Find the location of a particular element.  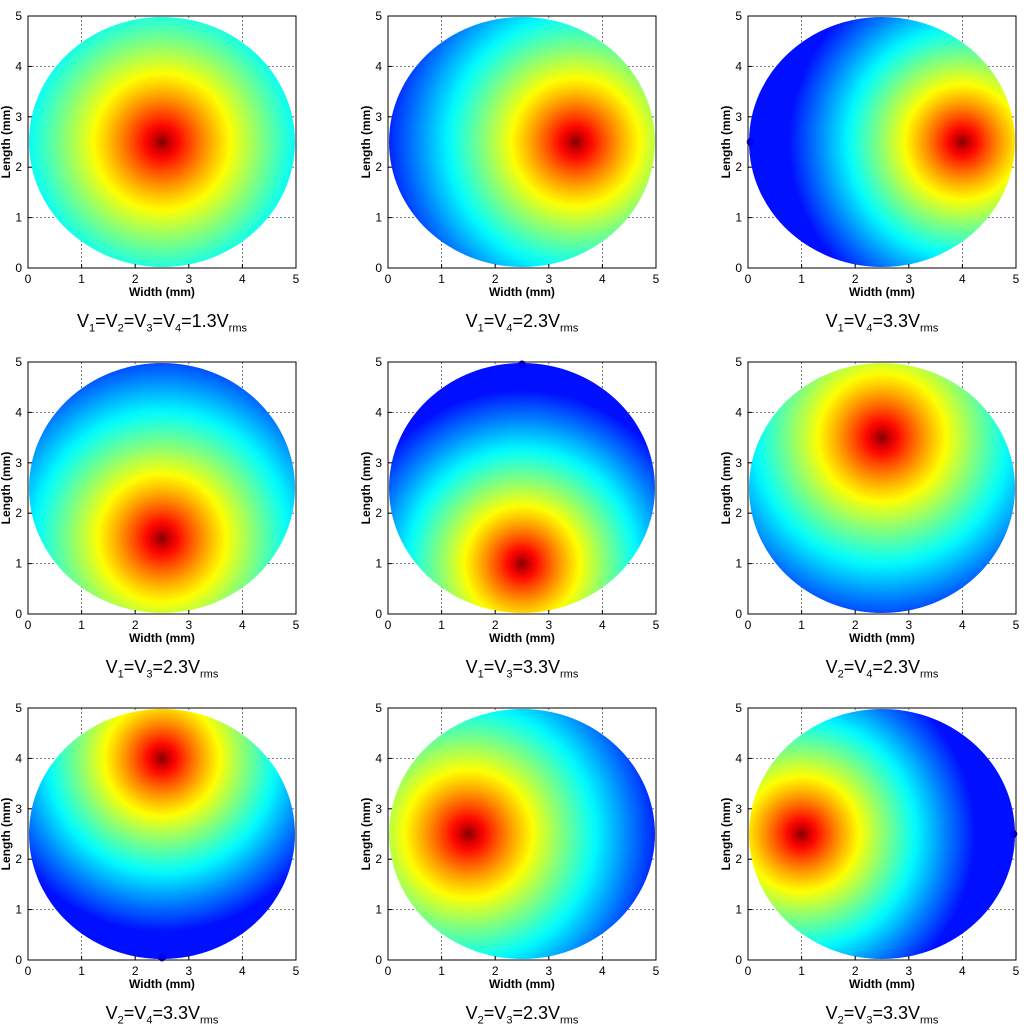

subplot-7: 0 1 2 3 4 5 0 1 2 3 4 5 Width (mm) Length (mm) is located at coordinates (150, 846).